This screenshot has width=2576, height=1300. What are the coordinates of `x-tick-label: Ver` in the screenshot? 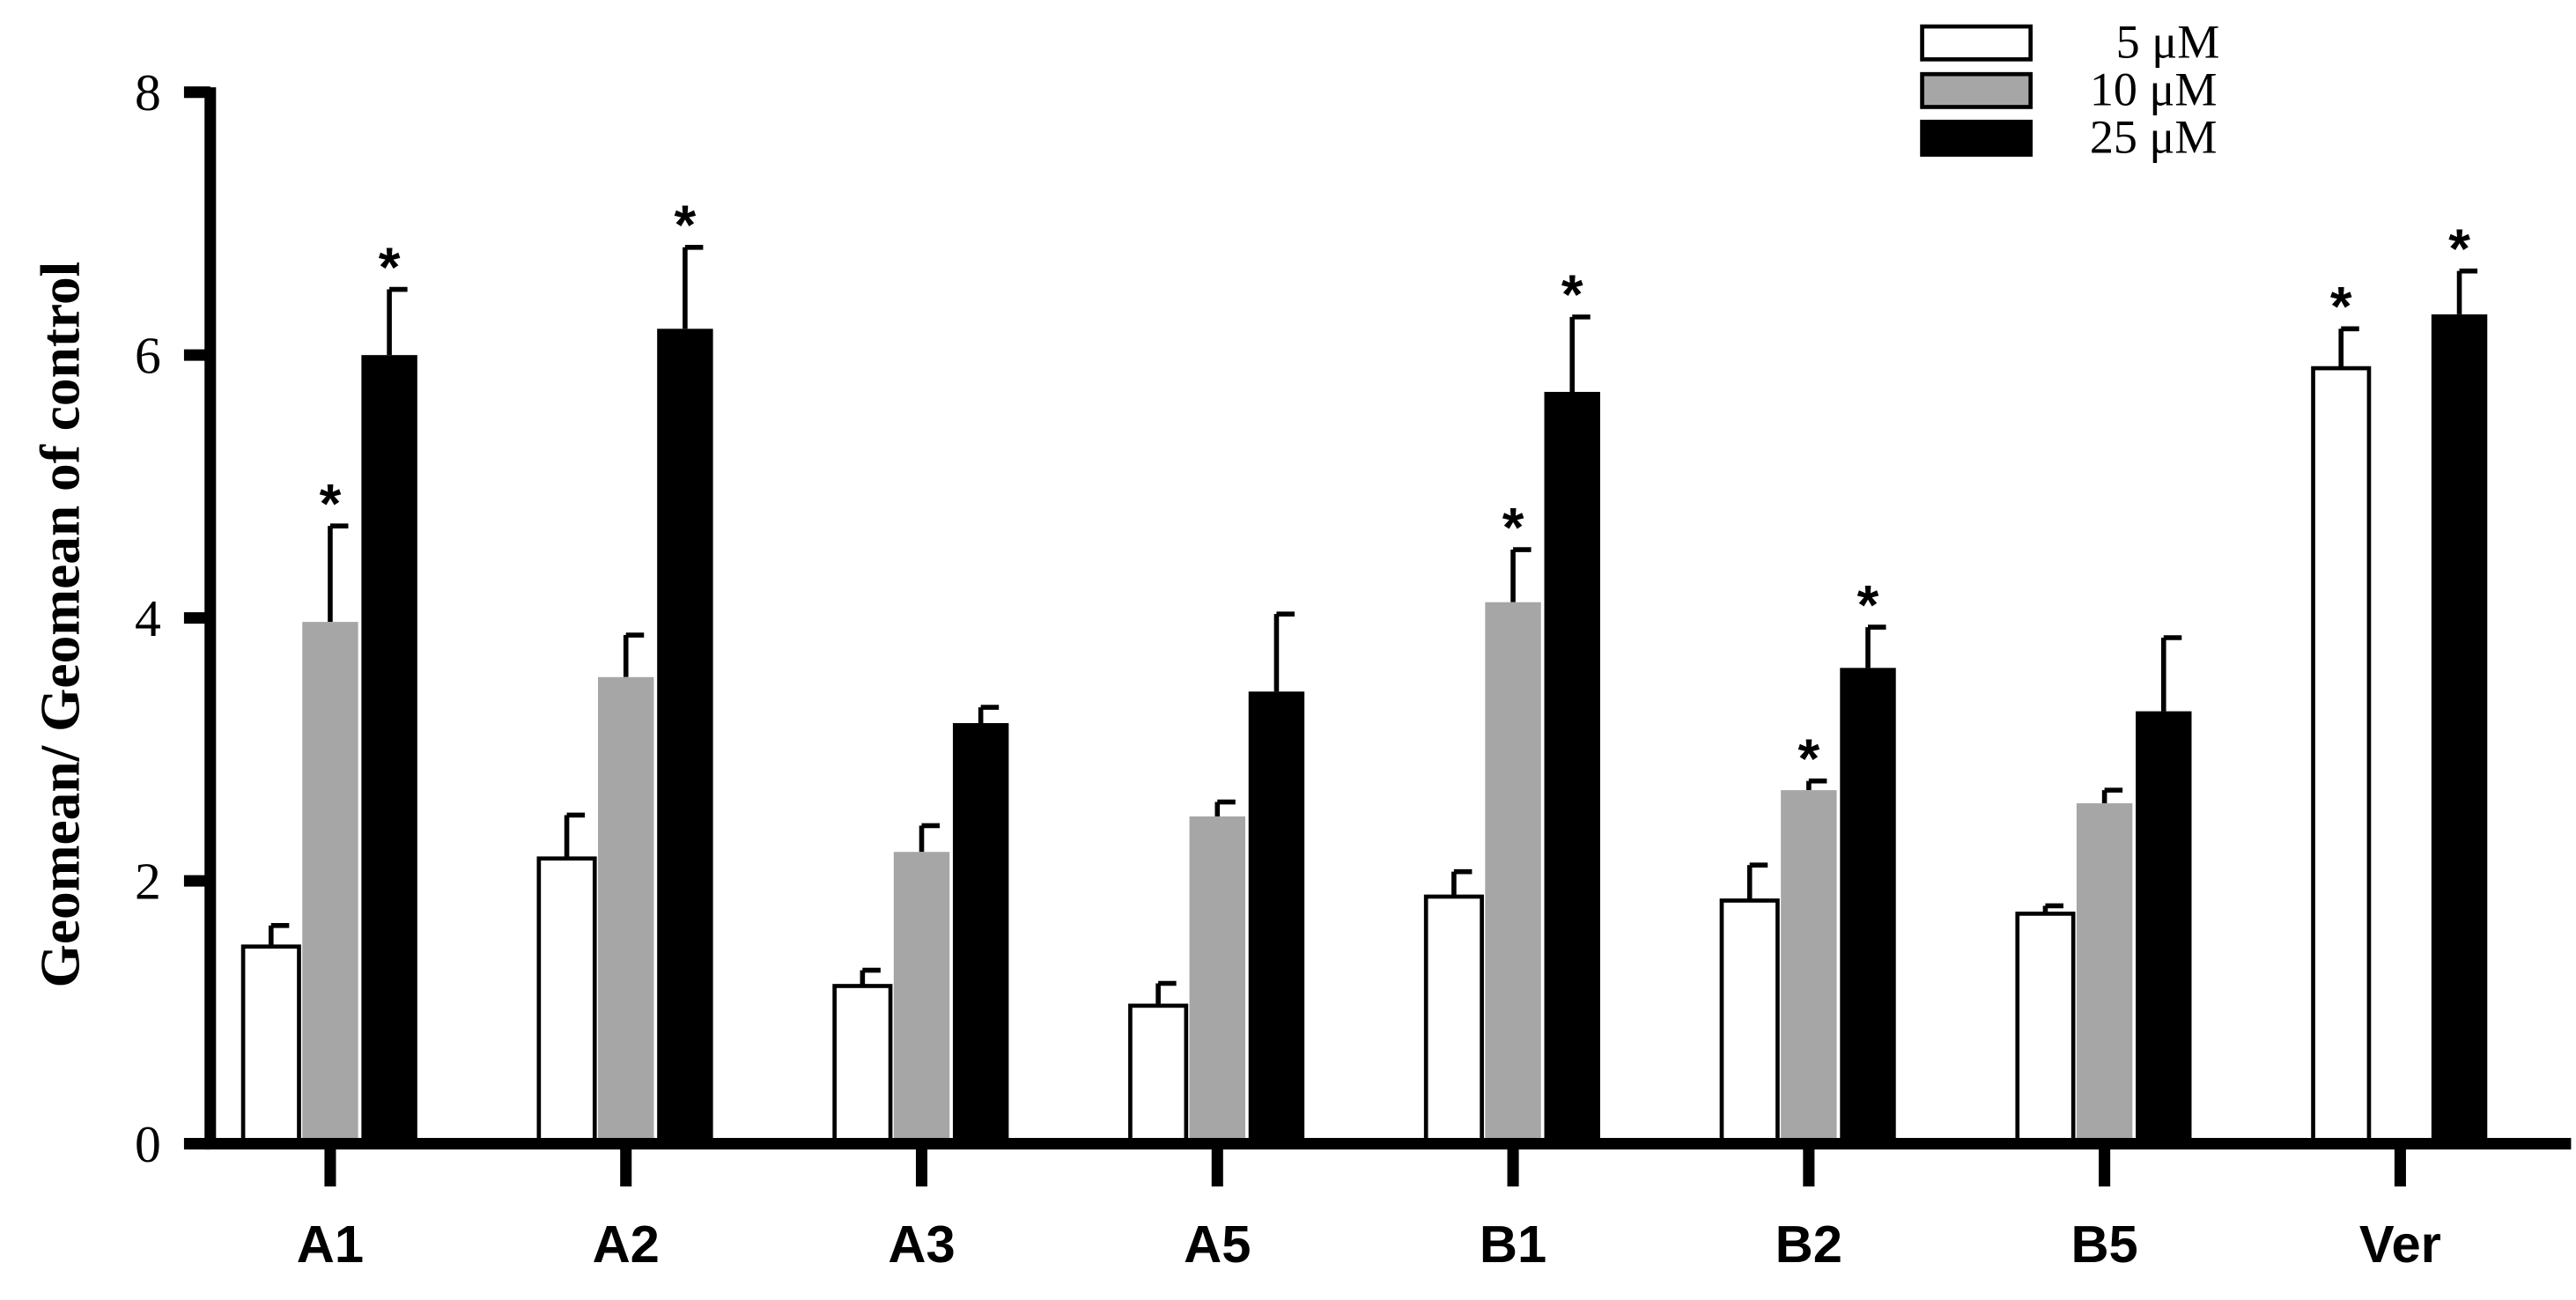 It's located at (2400, 1244).